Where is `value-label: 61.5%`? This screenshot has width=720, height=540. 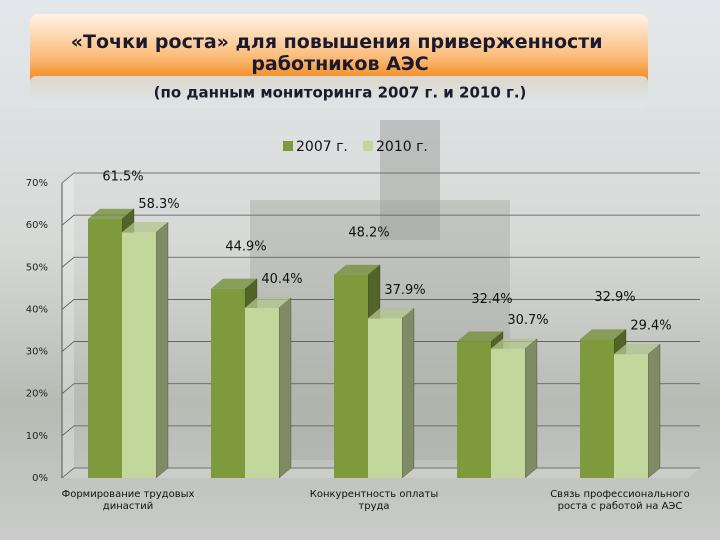
value-label: 61.5% is located at coordinates (122, 176).